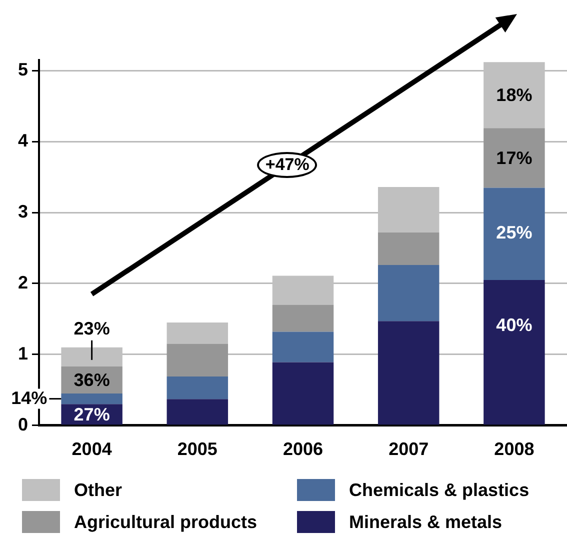 This screenshot has width=567, height=549. I want to click on annotation: 40%, so click(514, 324).